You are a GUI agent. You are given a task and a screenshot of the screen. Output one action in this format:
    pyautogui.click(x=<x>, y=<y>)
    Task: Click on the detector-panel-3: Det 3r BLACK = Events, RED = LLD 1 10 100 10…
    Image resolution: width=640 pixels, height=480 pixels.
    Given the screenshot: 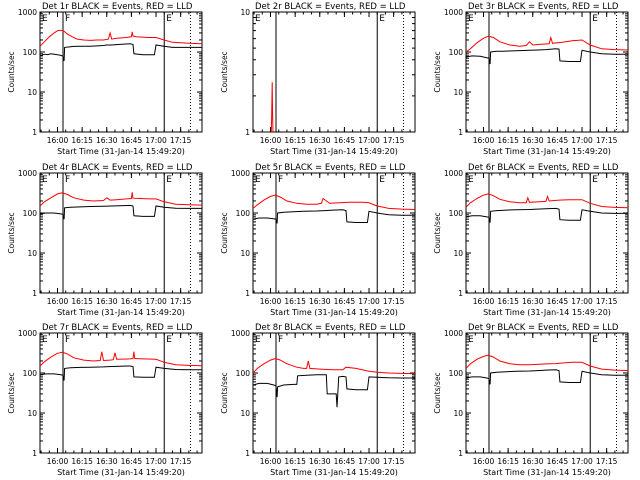 What is the action you would take?
    pyautogui.click(x=531, y=79)
    